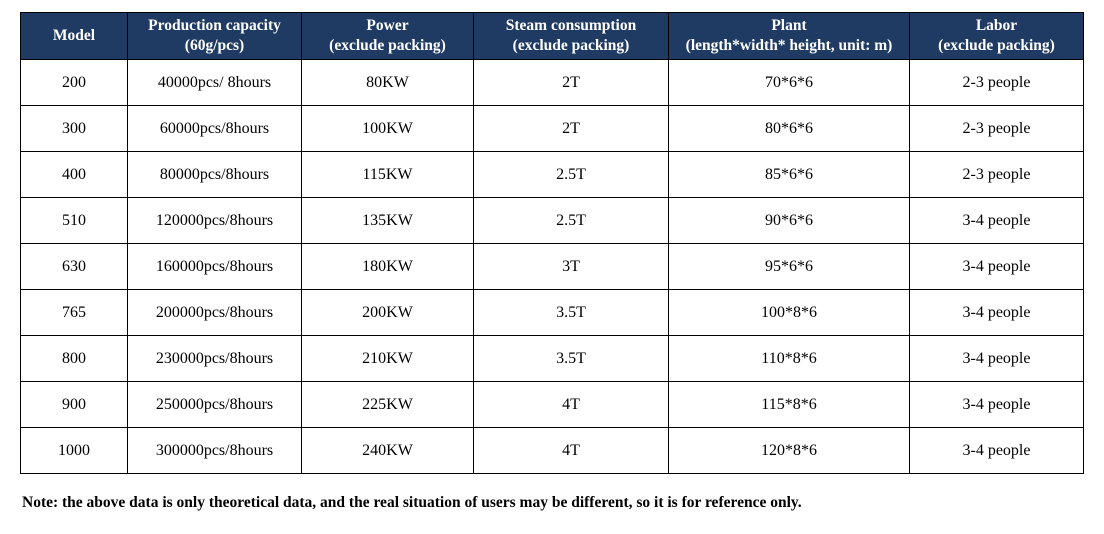  What do you see at coordinates (214, 36) in the screenshot?
I see `header-production-capacity: Production capacity (60g/pcs)` at bounding box center [214, 36].